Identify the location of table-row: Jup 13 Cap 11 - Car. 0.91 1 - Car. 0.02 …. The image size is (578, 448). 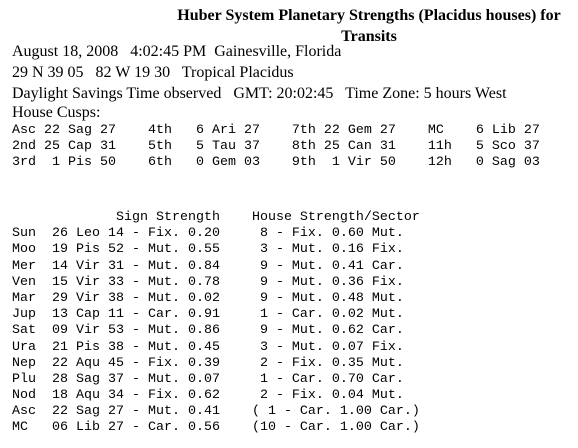
(208, 315).